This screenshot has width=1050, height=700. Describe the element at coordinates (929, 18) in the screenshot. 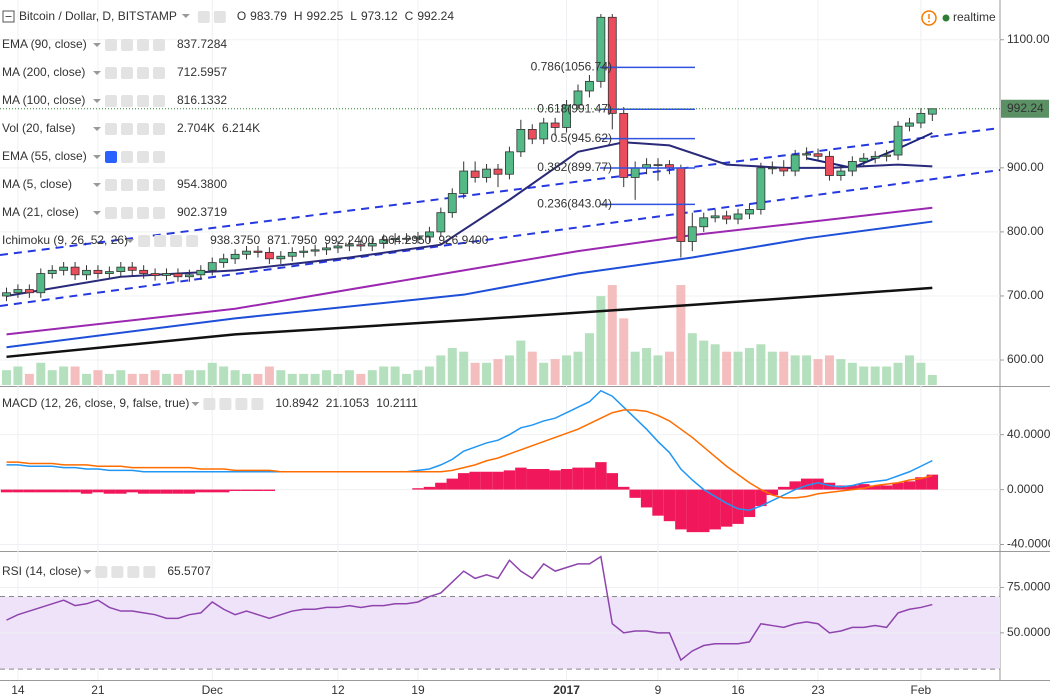

I see `alert-icon` at that location.